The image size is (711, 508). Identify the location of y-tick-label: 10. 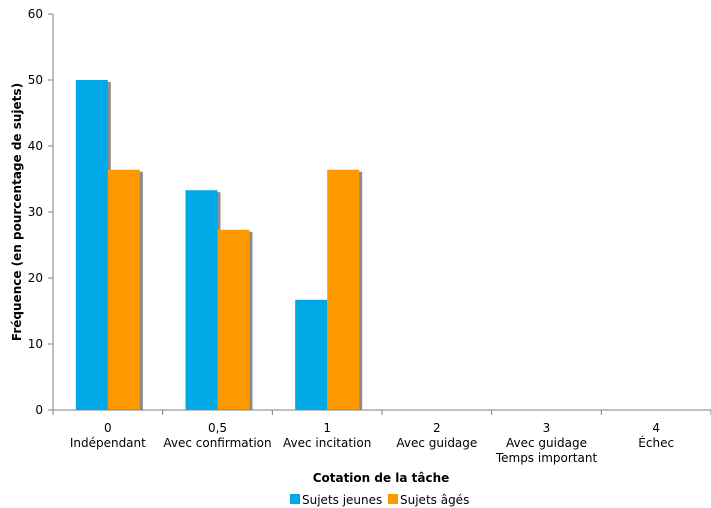
(35, 344).